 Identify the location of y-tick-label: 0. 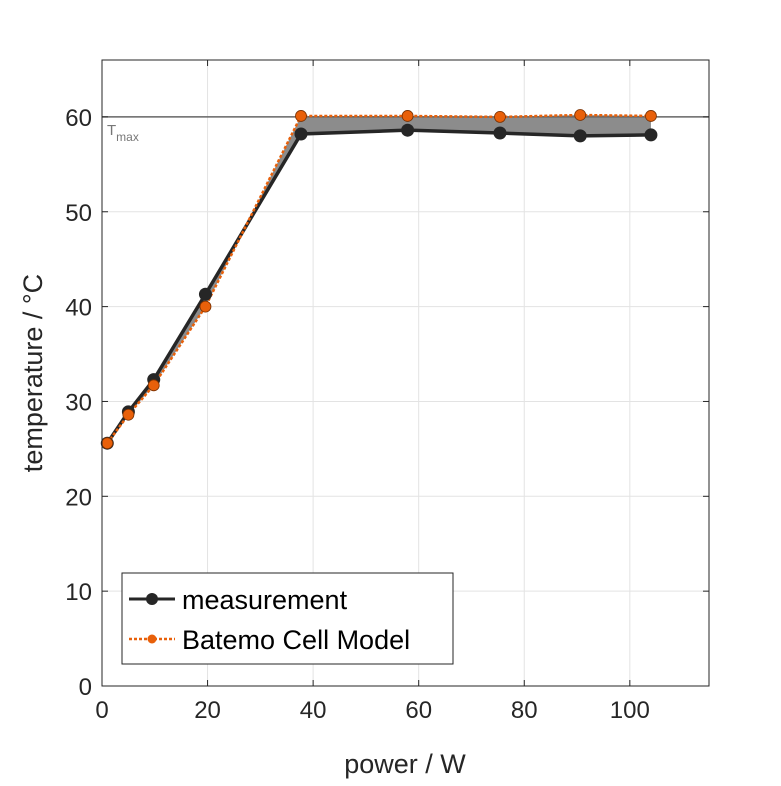
(85, 687).